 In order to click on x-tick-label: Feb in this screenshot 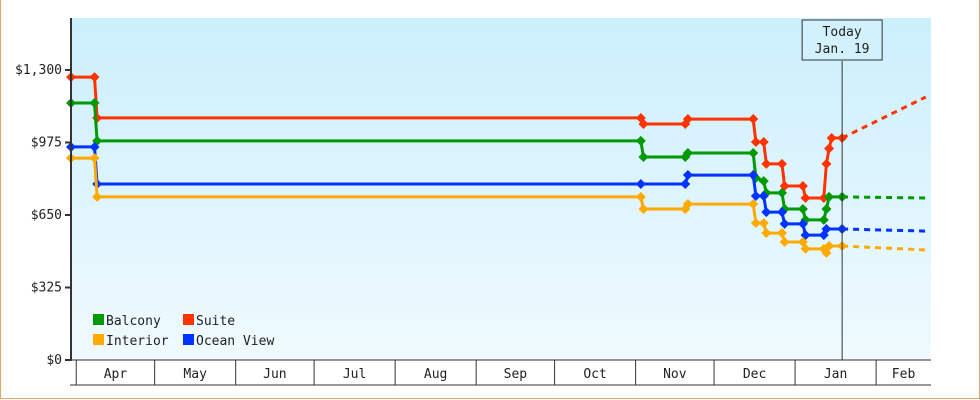, I will do `click(904, 374)`.